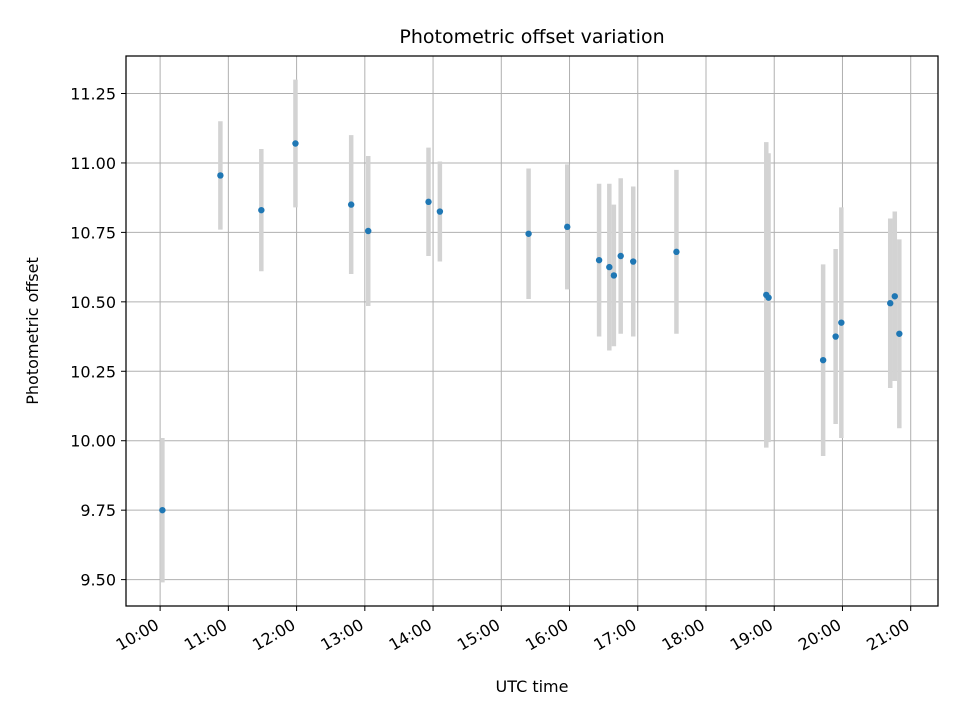 Image resolution: width=960 pixels, height=720 pixels. I want to click on y-axis: 9.50 9.75 10.00 10.25 10.50 10.75 11.00 11.25, so click(98, 337).